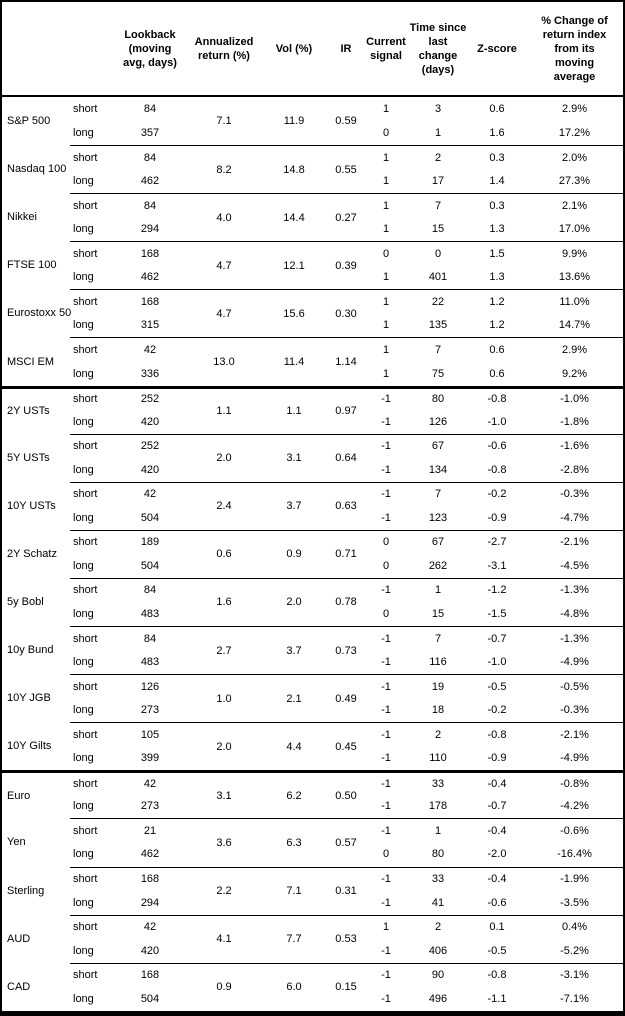 This screenshot has width=625, height=1016. I want to click on asset-name: Sterling, so click(26, 890).